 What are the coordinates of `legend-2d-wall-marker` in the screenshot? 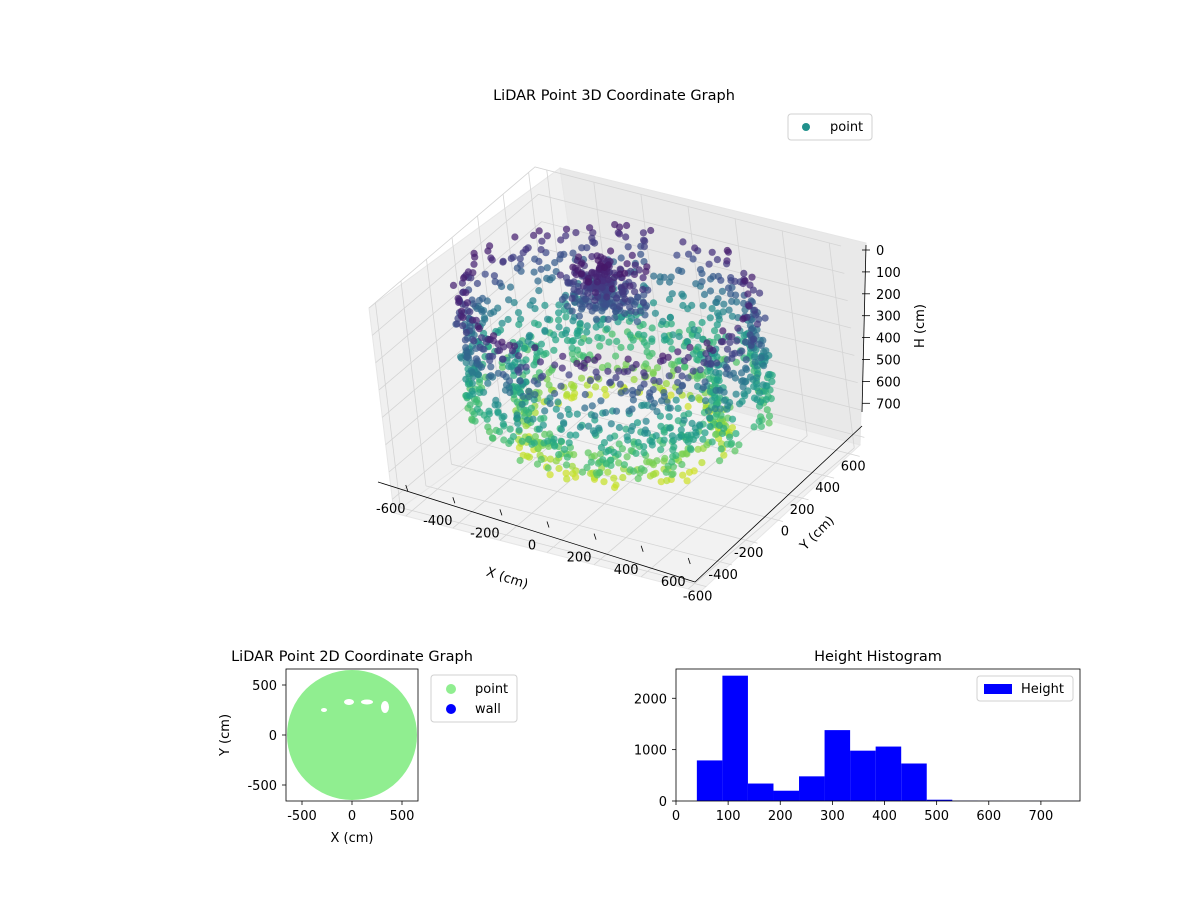 It's located at (451, 709).